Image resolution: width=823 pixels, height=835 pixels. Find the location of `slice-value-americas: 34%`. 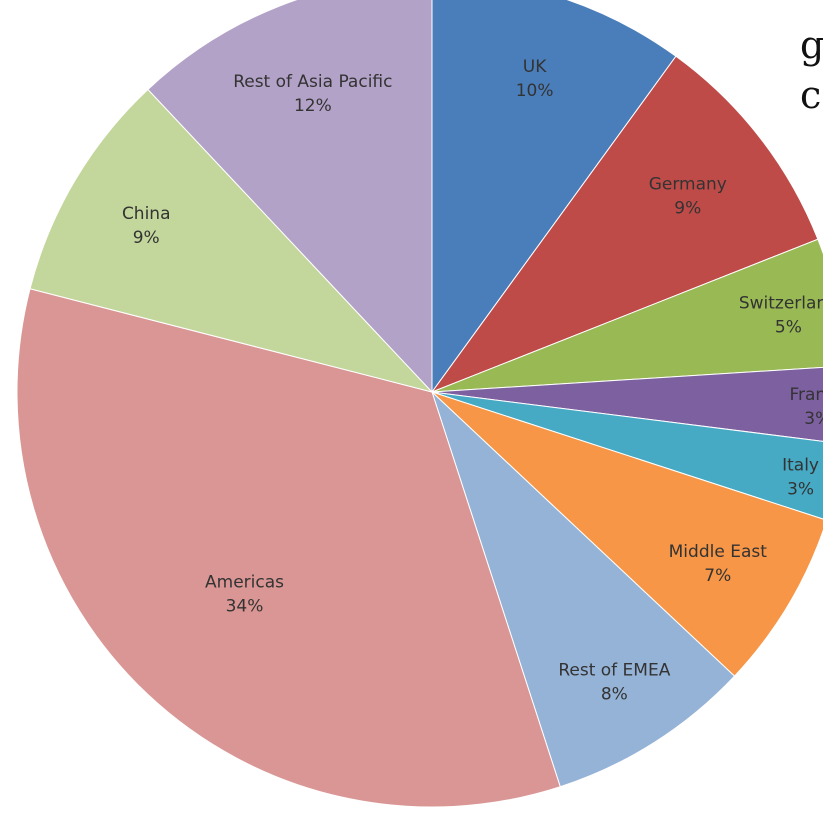

slice-value-americas: 34% is located at coordinates (245, 607).